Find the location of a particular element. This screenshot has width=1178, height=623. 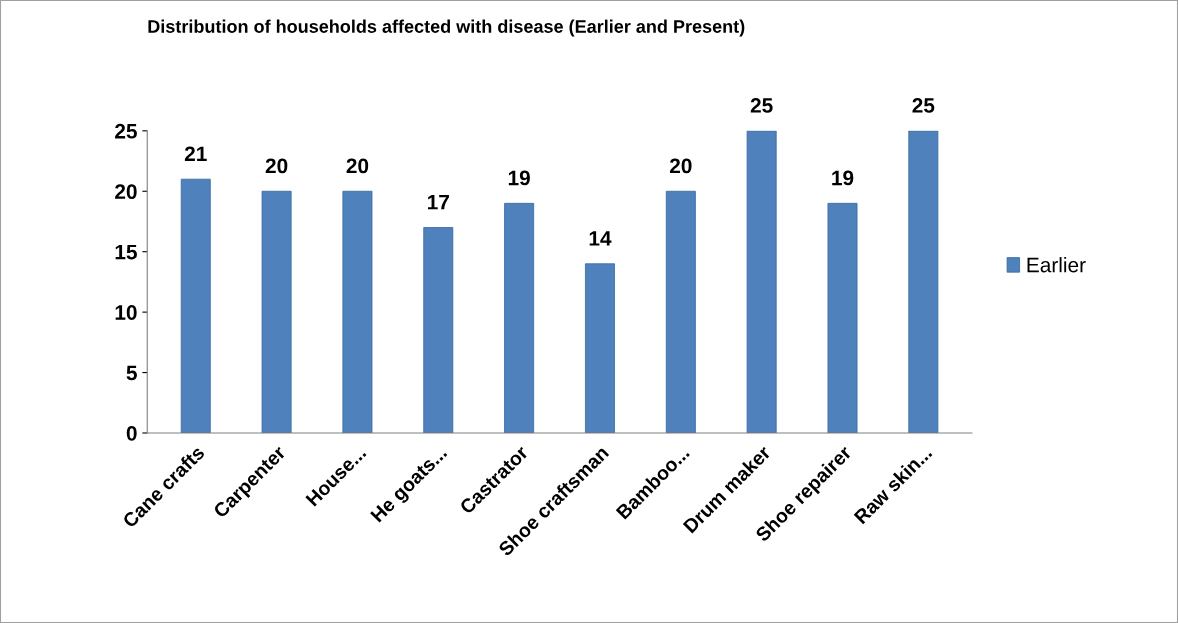

chart-title: Distribution of households affected with disease (Earlier and Present) is located at coordinates (446, 28).